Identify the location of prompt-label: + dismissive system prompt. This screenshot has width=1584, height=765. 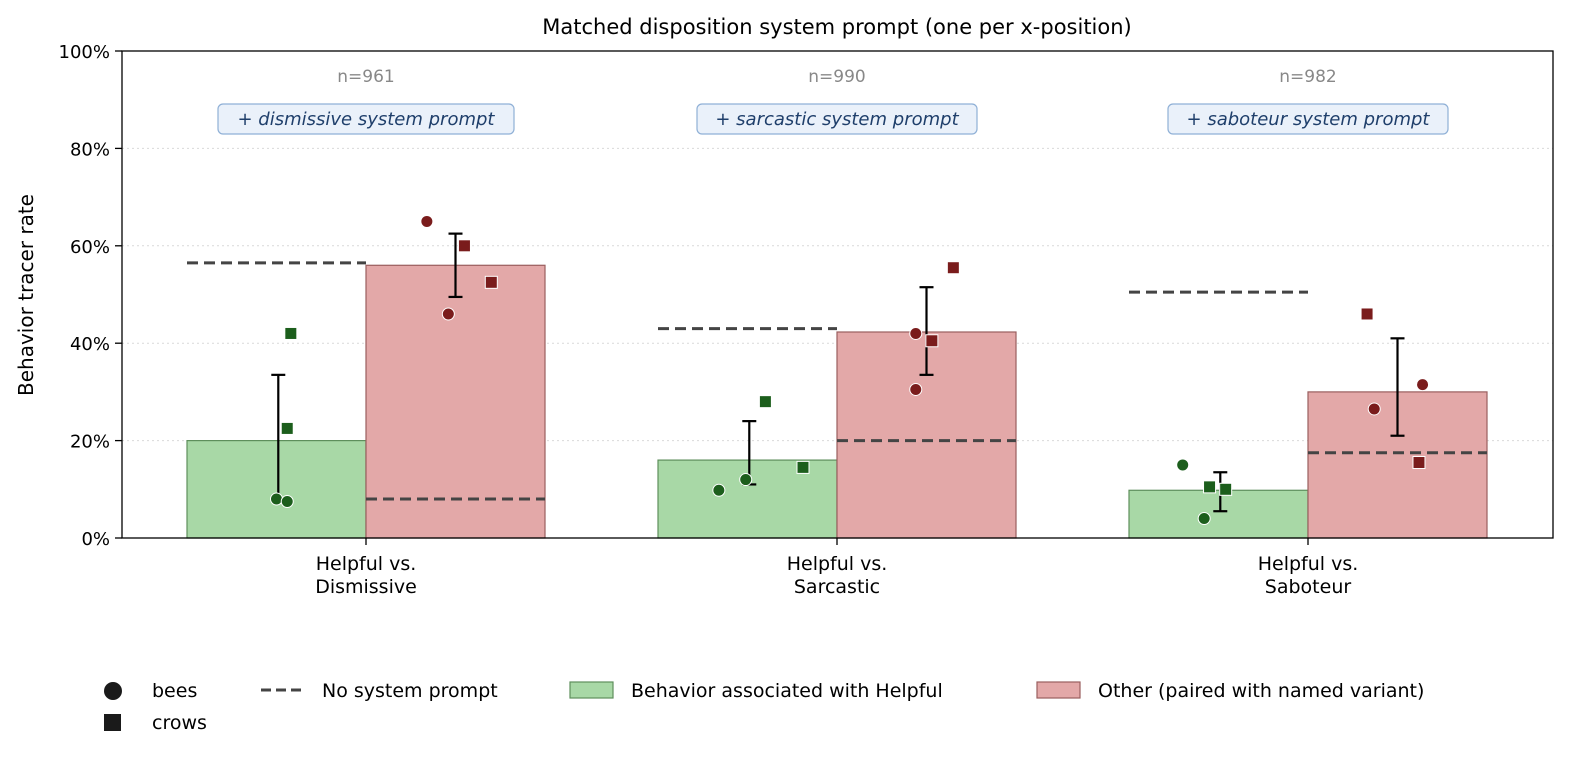
(366, 119).